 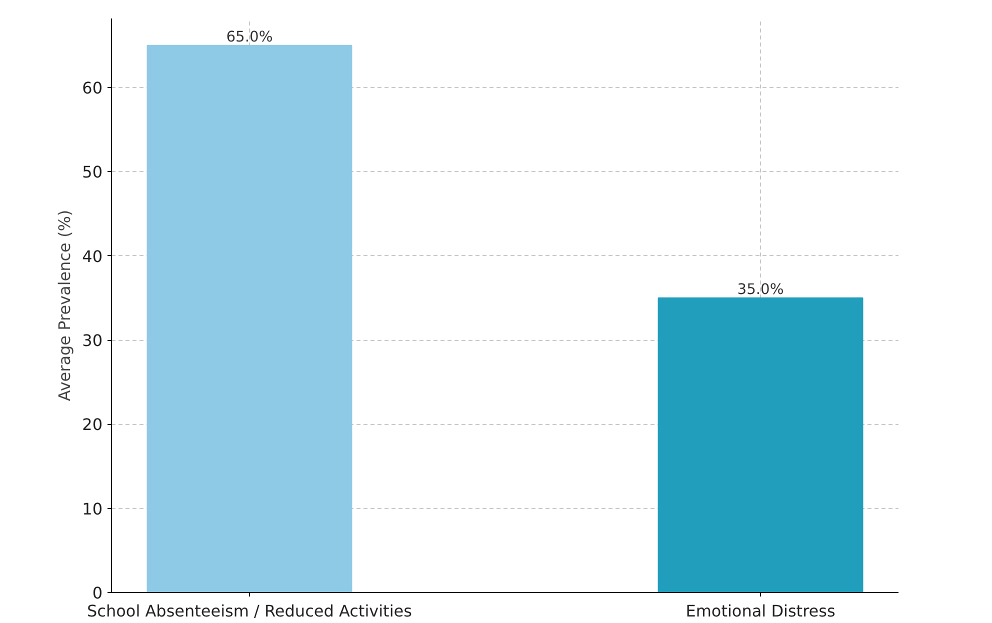 What do you see at coordinates (92, 88) in the screenshot?
I see `y-tick-label: 60` at bounding box center [92, 88].